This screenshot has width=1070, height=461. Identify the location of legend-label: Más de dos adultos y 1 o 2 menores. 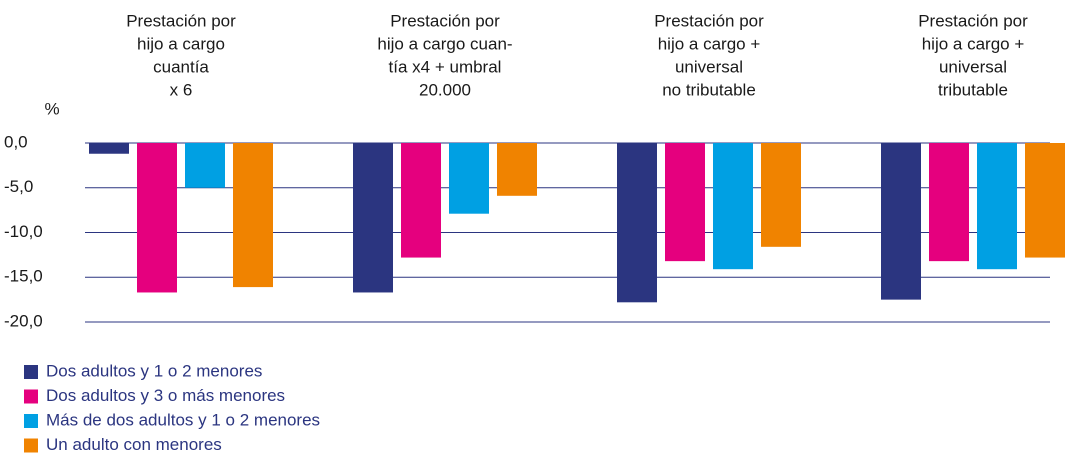
(183, 419).